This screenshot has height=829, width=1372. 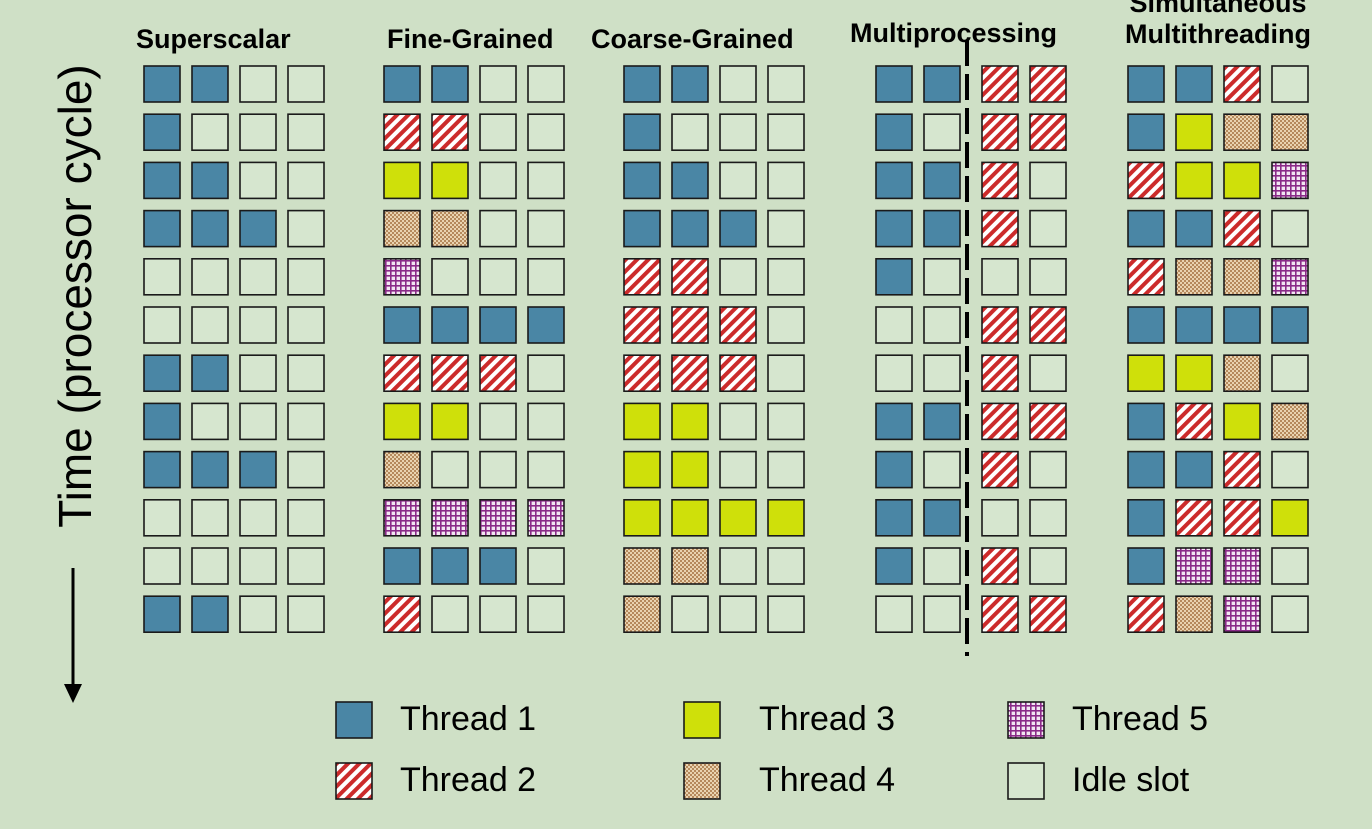 I want to click on legend-label-thread5: Thread 5, so click(x=1140, y=719).